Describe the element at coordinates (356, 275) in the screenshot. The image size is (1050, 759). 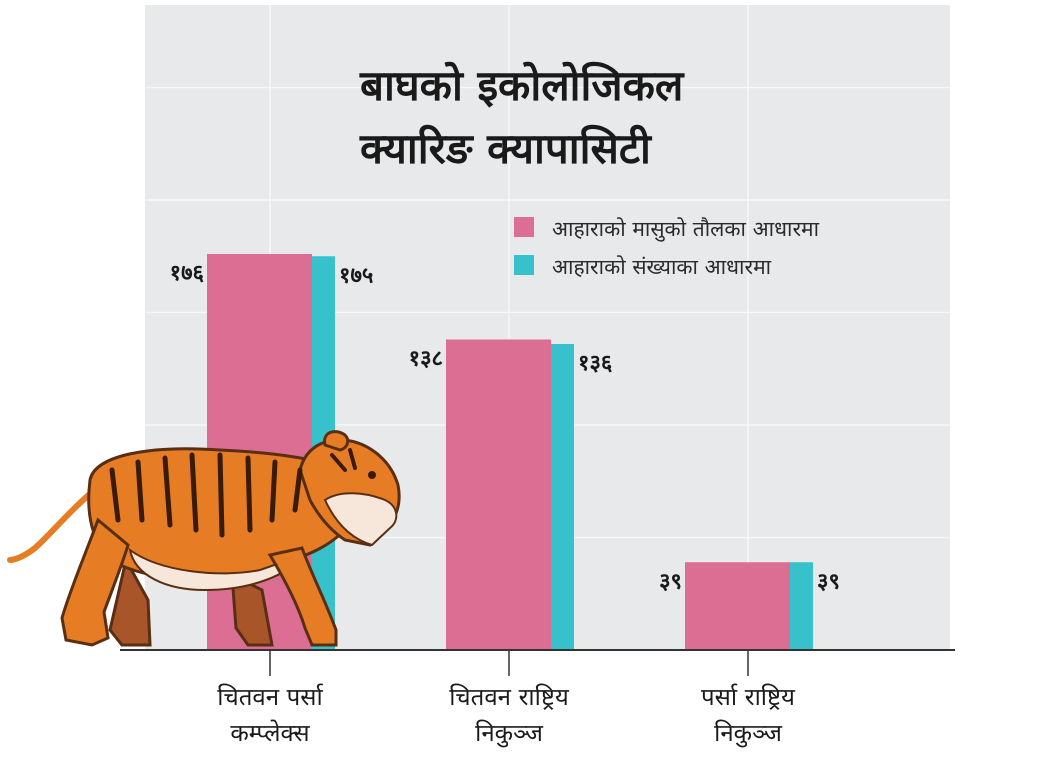
I see `value-label-count: १७५` at that location.